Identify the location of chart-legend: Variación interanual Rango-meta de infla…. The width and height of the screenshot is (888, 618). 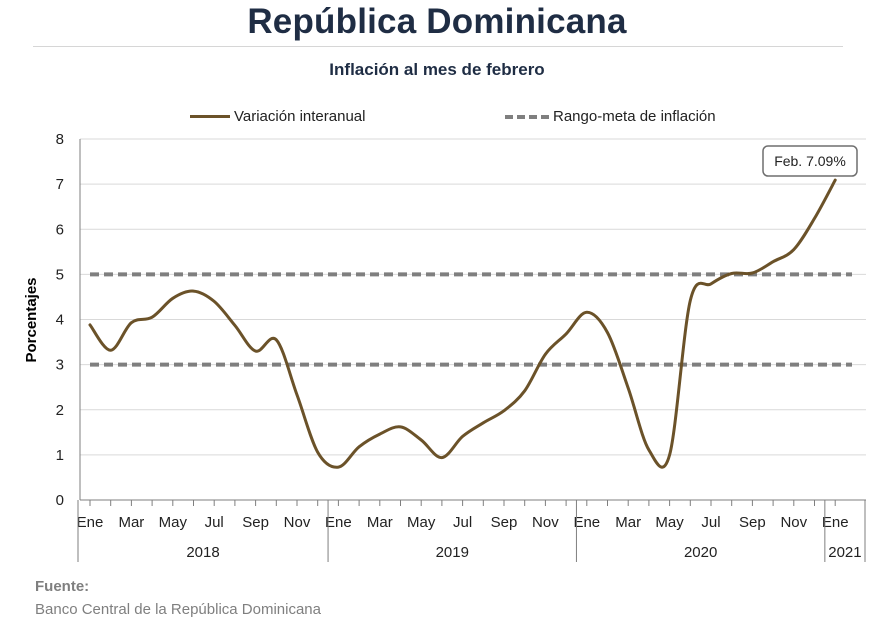
(444, 119).